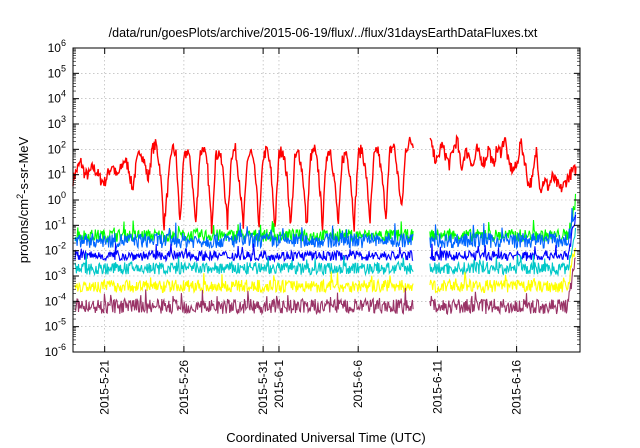 The height and width of the screenshot is (448, 640). Describe the element at coordinates (23, 231) in the screenshot. I see `y-axis-label-main: protons/cm` at that location.